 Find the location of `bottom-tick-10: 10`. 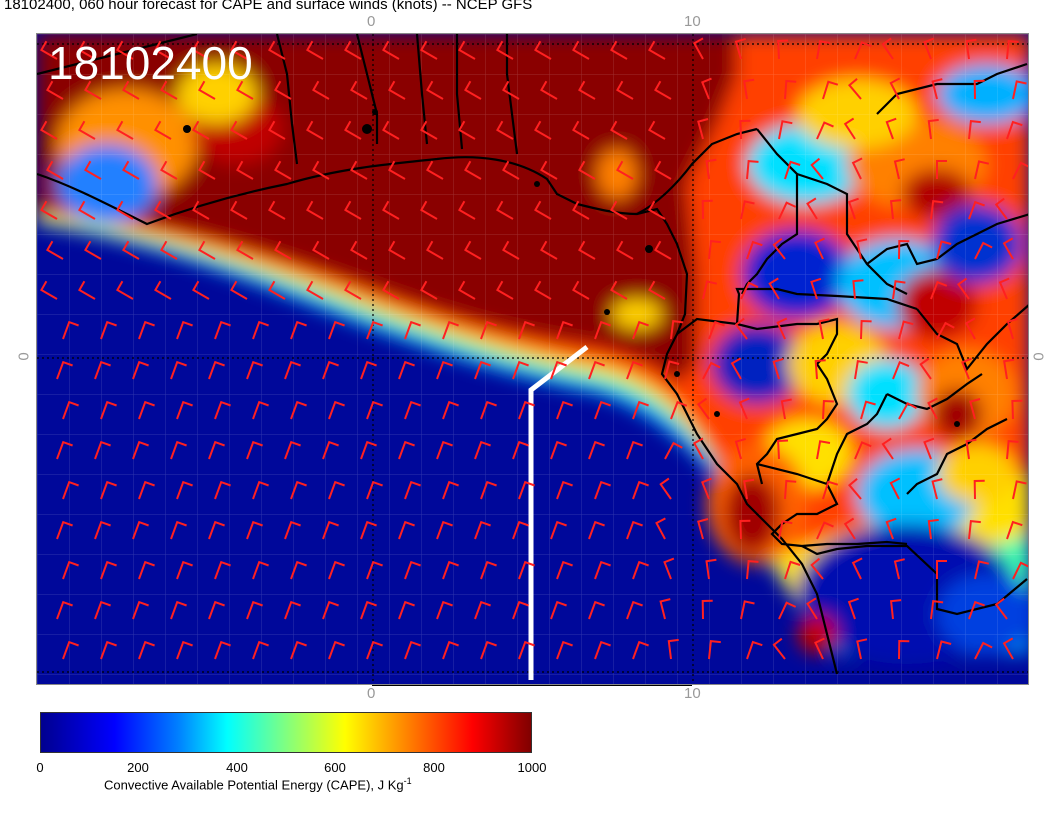

bottom-tick-10: 10 is located at coordinates (692, 693).